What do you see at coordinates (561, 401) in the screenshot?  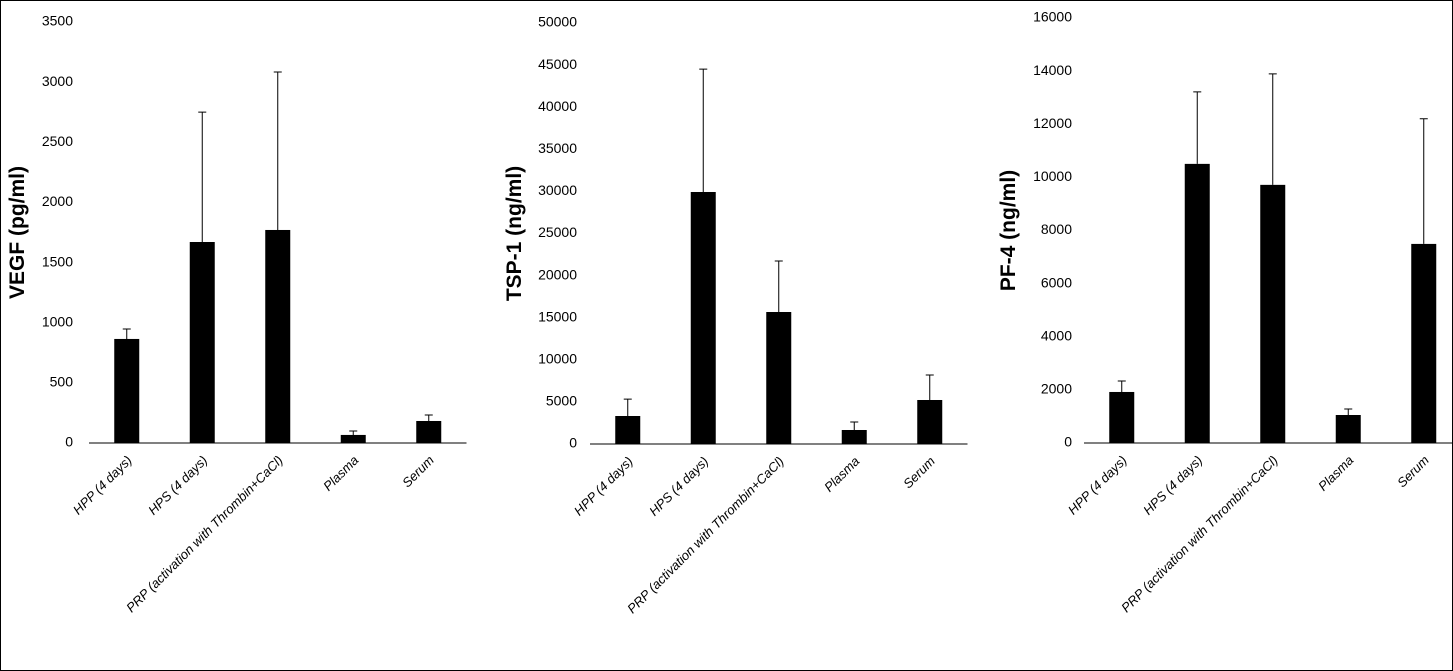 I see `y-tick-label: 5000` at bounding box center [561, 401].